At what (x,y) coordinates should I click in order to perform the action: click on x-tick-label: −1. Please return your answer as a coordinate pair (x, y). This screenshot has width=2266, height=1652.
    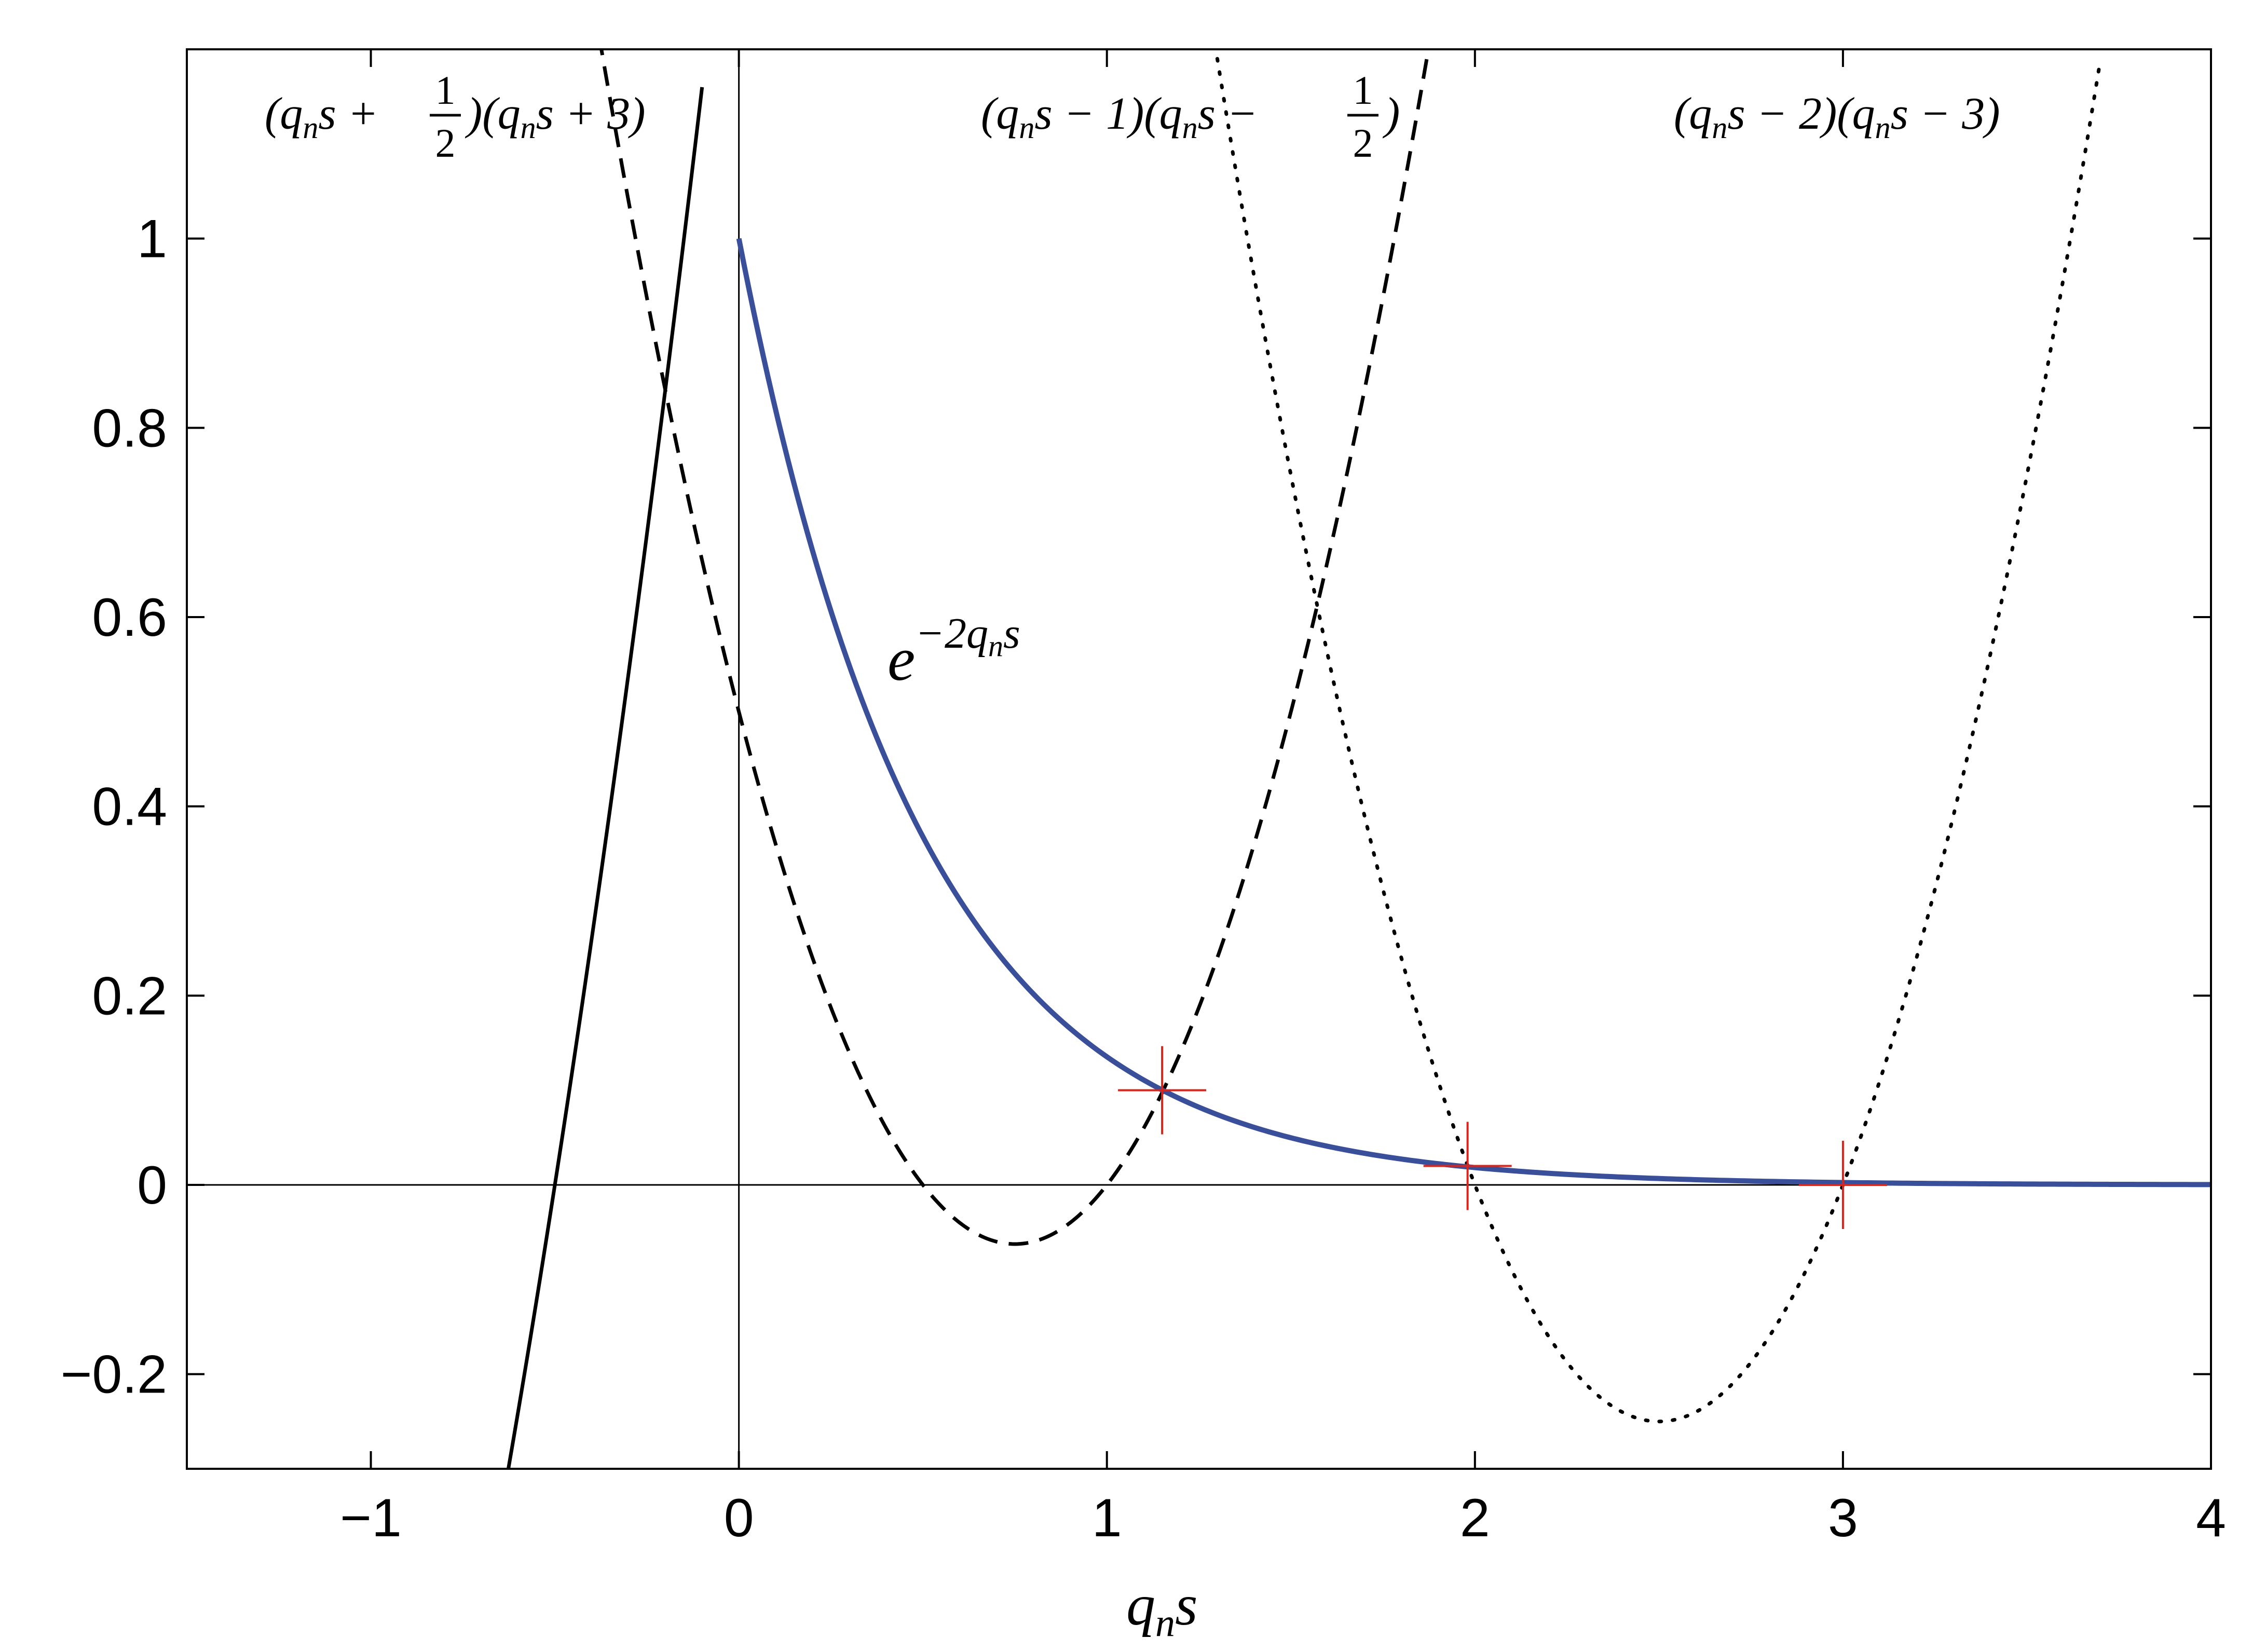
    Looking at the image, I should click on (371, 1518).